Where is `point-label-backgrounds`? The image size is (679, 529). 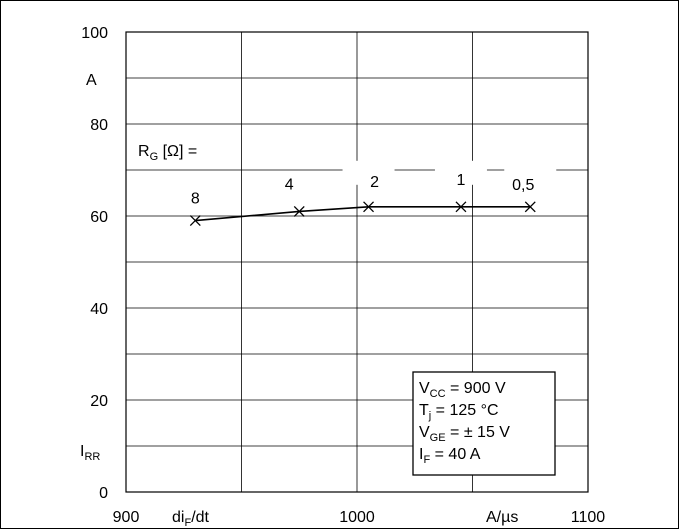 point-label-backgrounds is located at coordinates (449, 172).